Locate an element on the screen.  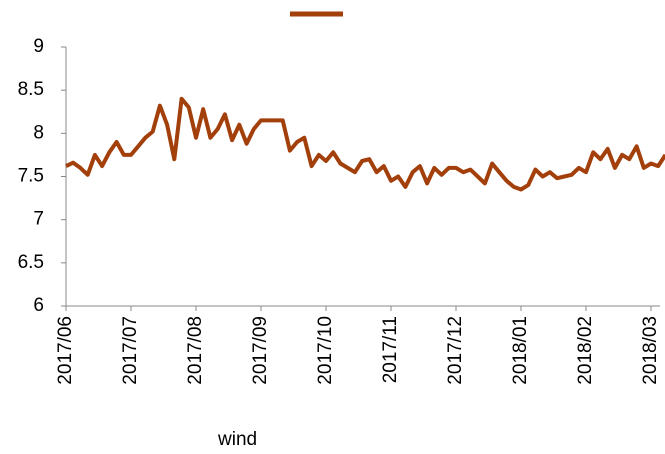
y-tick-label: 7 is located at coordinates (38, 219).